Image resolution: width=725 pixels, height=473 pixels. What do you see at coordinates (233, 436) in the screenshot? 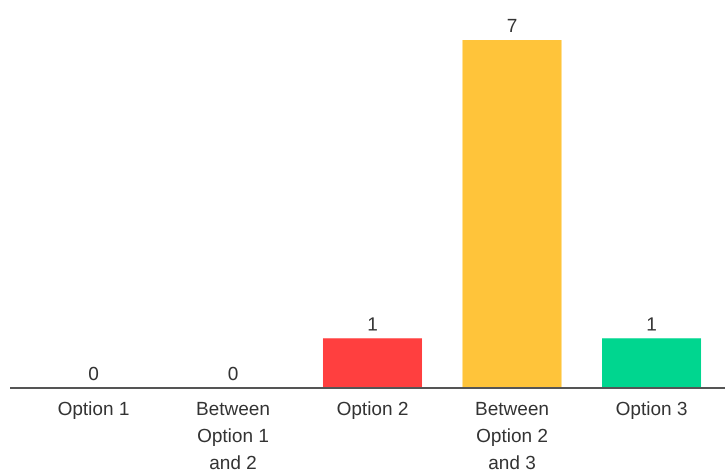
I see `x-tick-label: Between Option 1 and 2` at bounding box center [233, 436].